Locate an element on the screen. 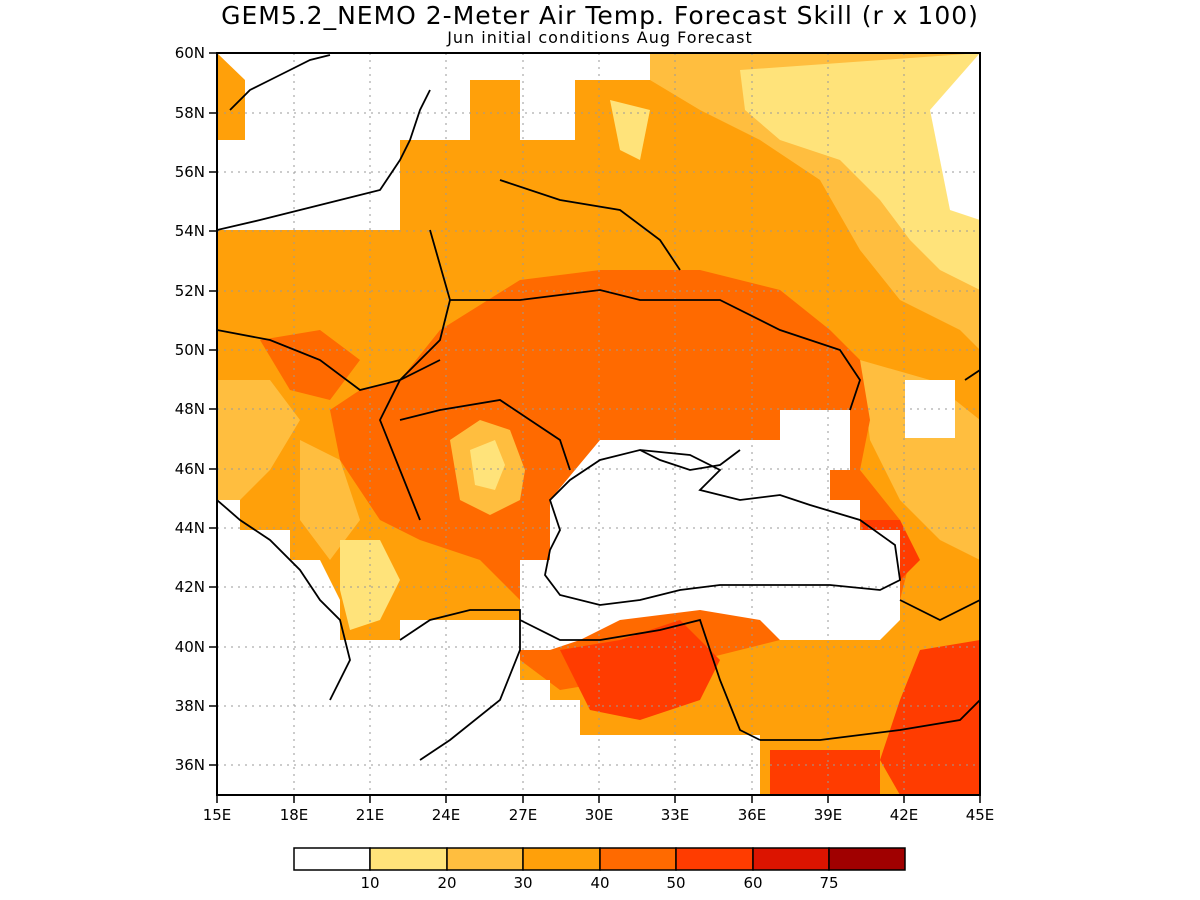  y-tick-label: 40N is located at coordinates (190, 647).